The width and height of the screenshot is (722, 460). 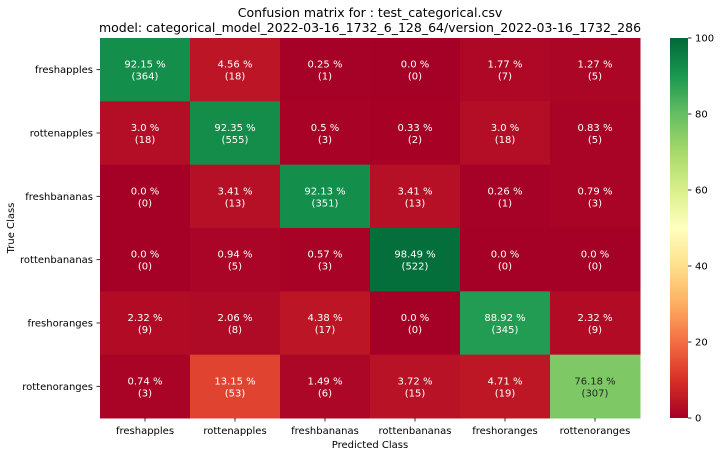 What do you see at coordinates (594, 381) in the screenshot?
I see `cell-percent-label: 76.18 %` at bounding box center [594, 381].